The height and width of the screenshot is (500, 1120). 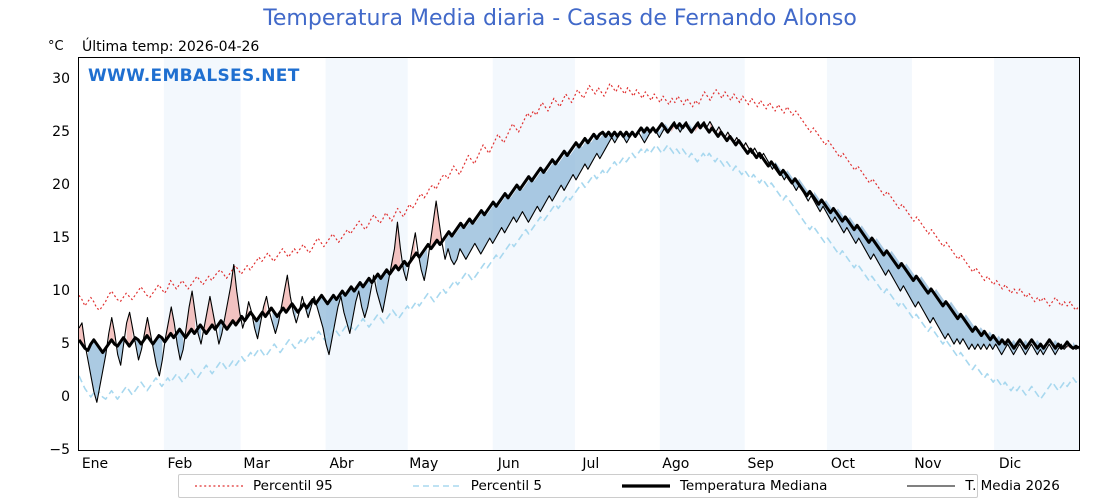 What do you see at coordinates (61, 185) in the screenshot?
I see `y-tick-label: 20` at bounding box center [61, 185].